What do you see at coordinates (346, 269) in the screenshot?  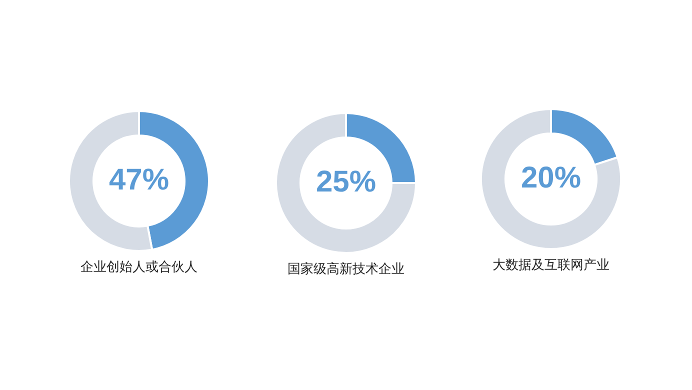 I see `text: 国家级高新技术企业` at bounding box center [346, 269].